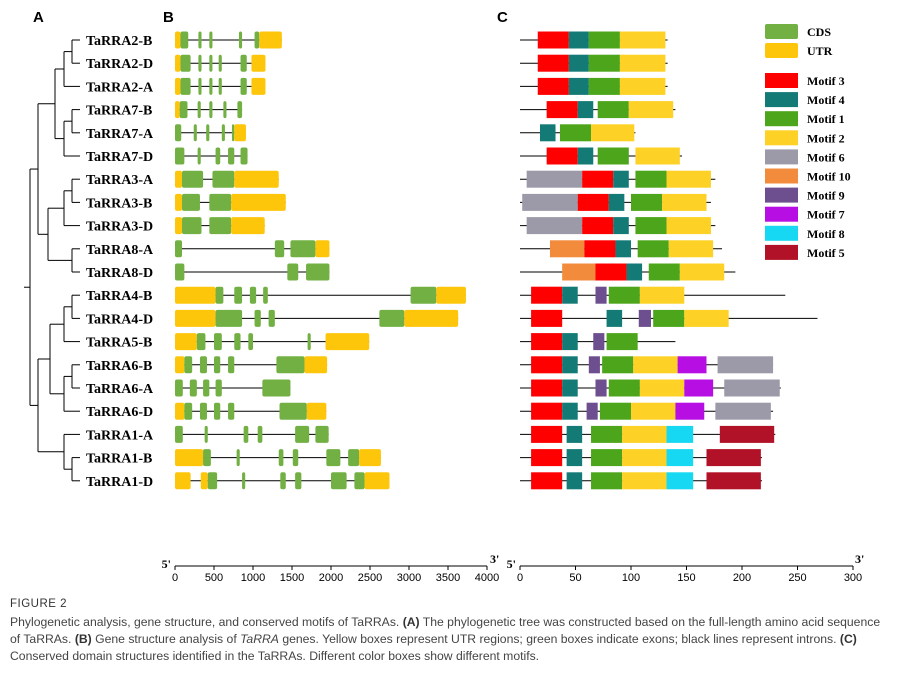 The image size is (900, 675). I want to click on caption-a-label: (A), so click(411, 622).